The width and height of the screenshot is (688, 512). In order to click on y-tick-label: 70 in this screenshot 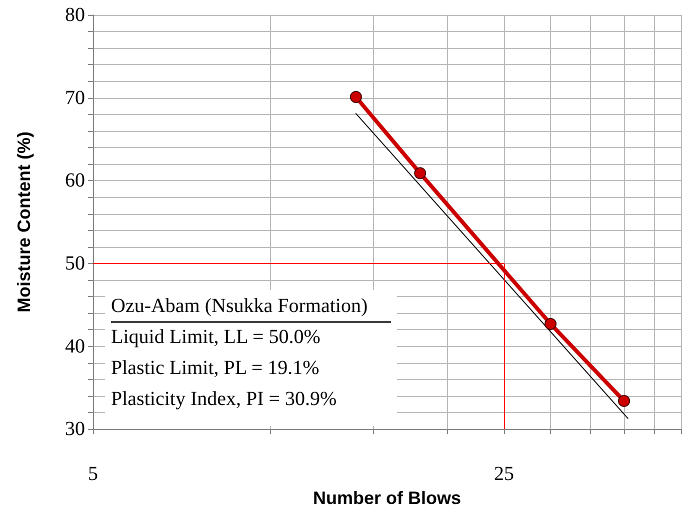, I will do `click(75, 97)`.